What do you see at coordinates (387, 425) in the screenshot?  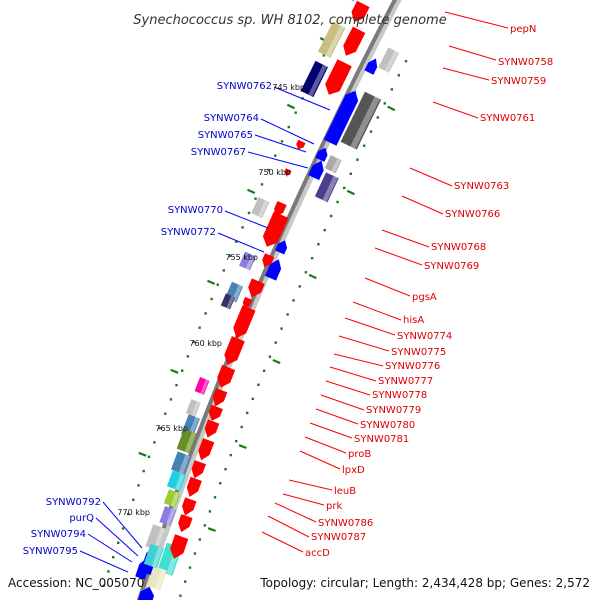 I see `gene-label-right: SYNW0780` at bounding box center [387, 425].